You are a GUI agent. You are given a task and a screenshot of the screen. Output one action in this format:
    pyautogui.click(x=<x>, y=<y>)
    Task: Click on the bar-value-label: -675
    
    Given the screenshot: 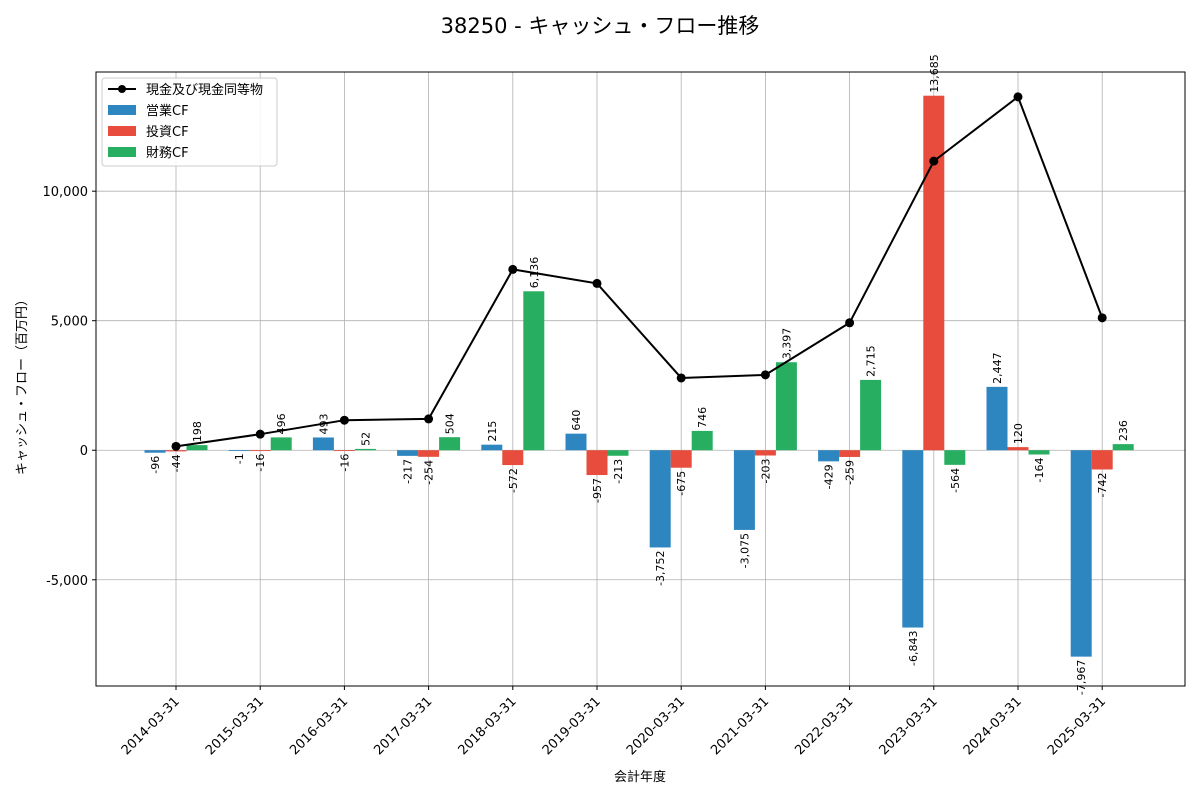 What is the action you would take?
    pyautogui.click(x=681, y=483)
    